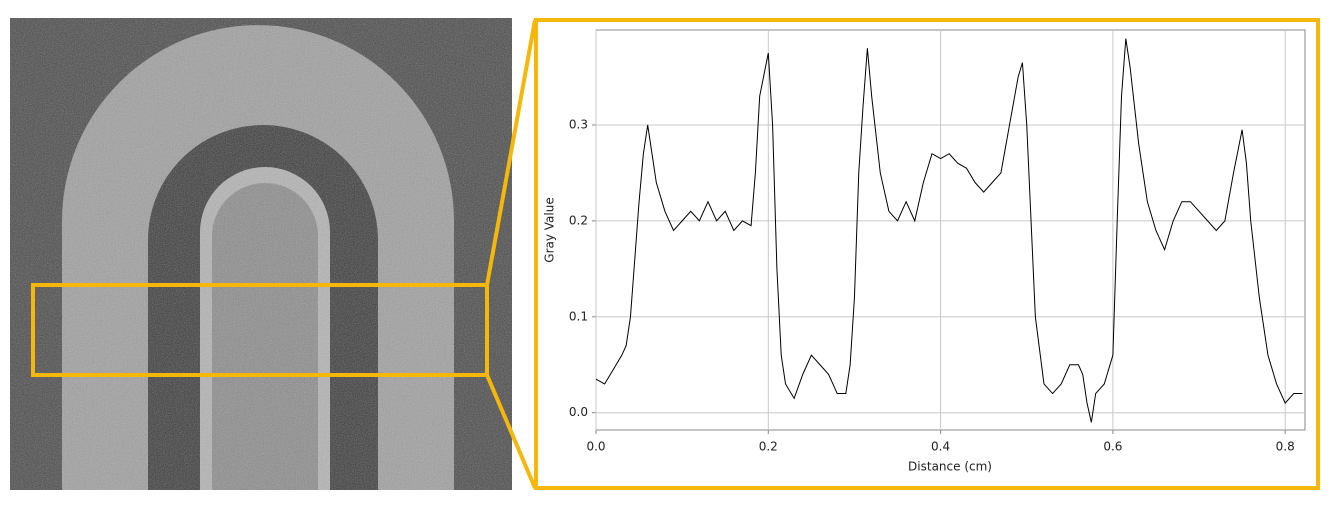 The image size is (1334, 511). Describe the element at coordinates (950, 467) in the screenshot. I see `x-axis-label: Distance (cm)` at that location.